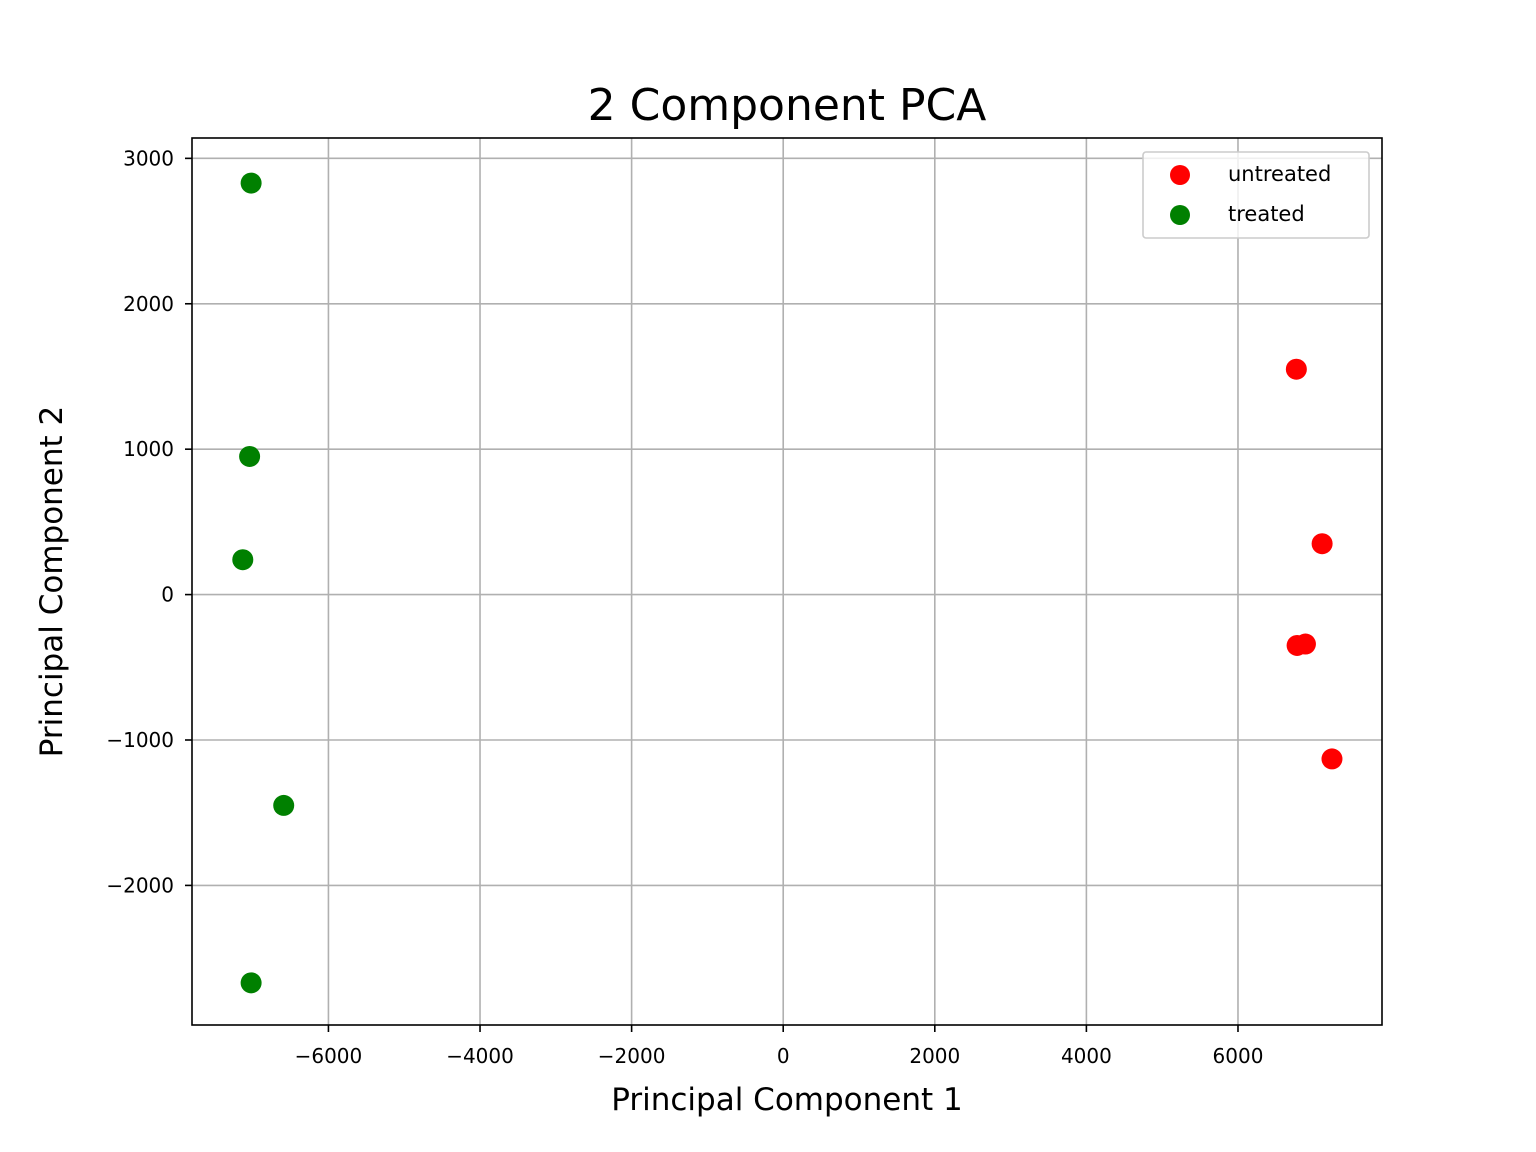  What do you see at coordinates (148, 449) in the screenshot?
I see `y-tick-label: 1000` at bounding box center [148, 449].